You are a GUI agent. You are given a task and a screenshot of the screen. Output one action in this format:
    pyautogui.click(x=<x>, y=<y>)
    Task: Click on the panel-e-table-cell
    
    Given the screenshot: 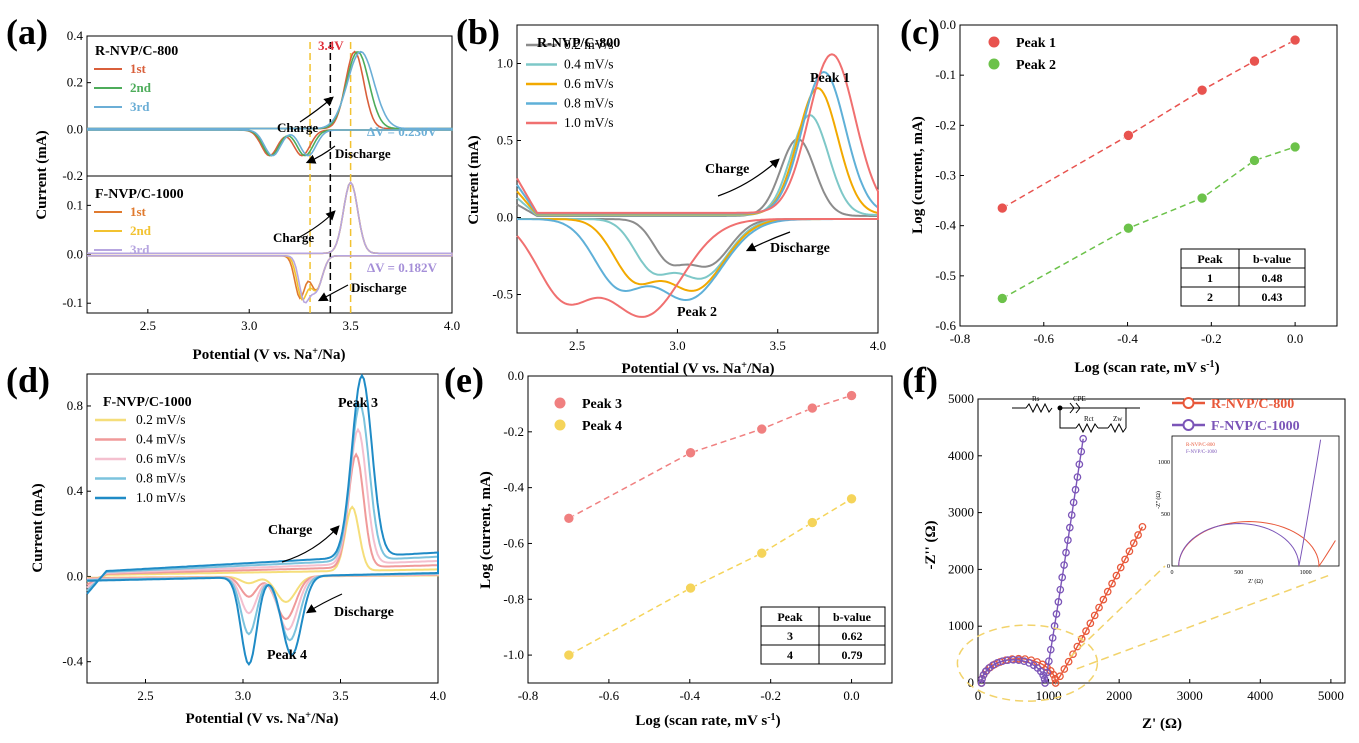 What is the action you would take?
    pyautogui.click(x=852, y=654)
    